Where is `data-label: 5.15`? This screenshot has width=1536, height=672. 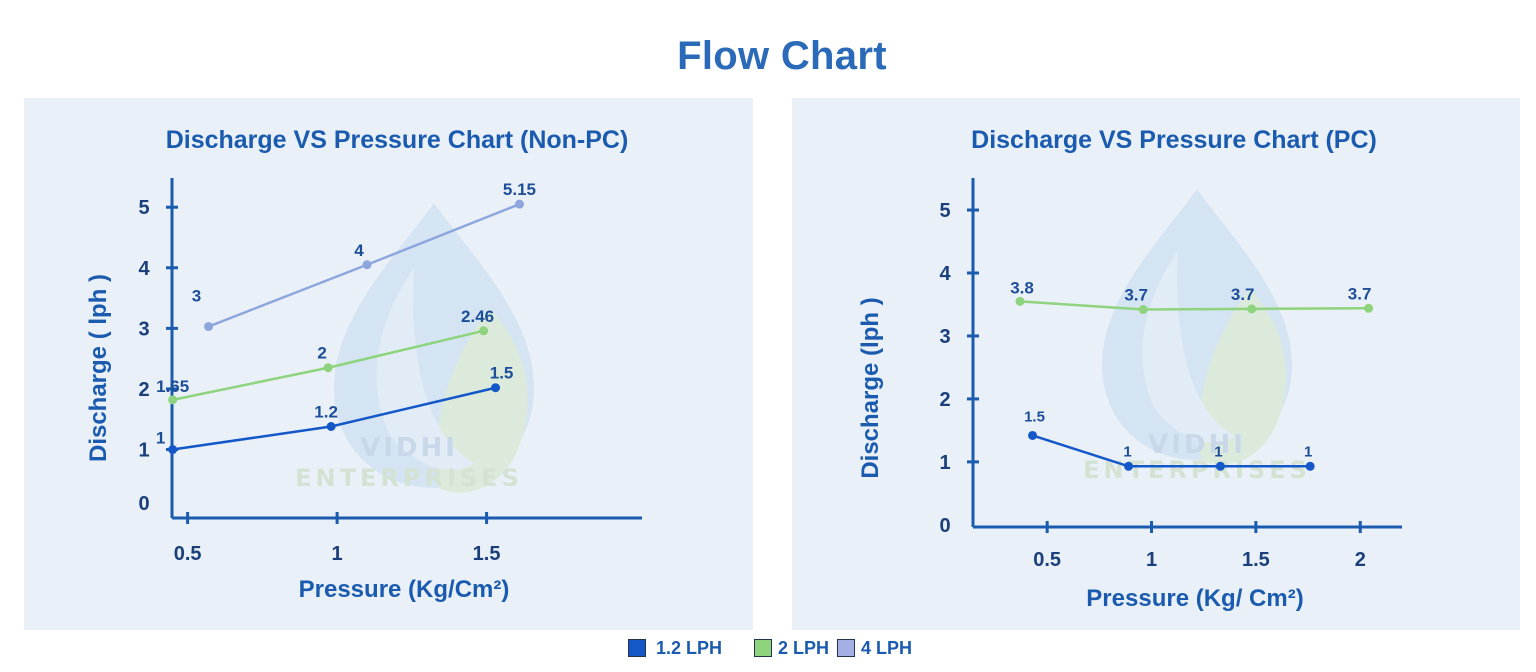
data-label: 5.15 is located at coordinates (519, 189).